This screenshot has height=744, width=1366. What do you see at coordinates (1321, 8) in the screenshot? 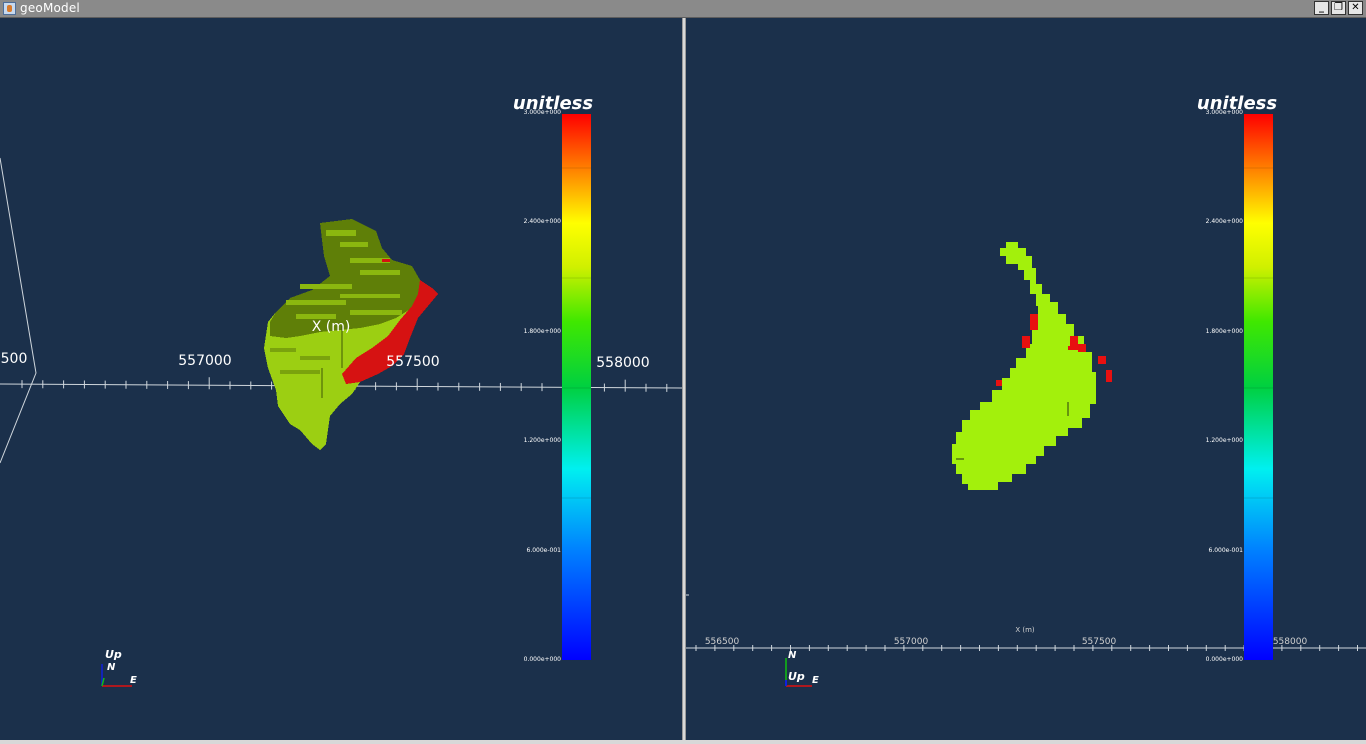
I see `minimize-button: _` at bounding box center [1321, 8].